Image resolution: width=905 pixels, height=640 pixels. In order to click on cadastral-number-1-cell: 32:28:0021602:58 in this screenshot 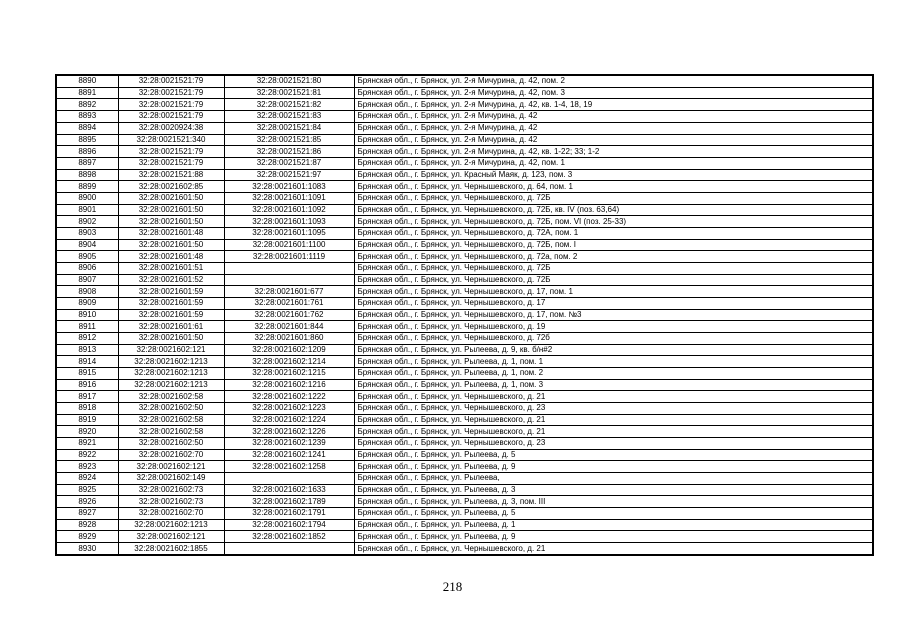, I will do `click(171, 431)`.